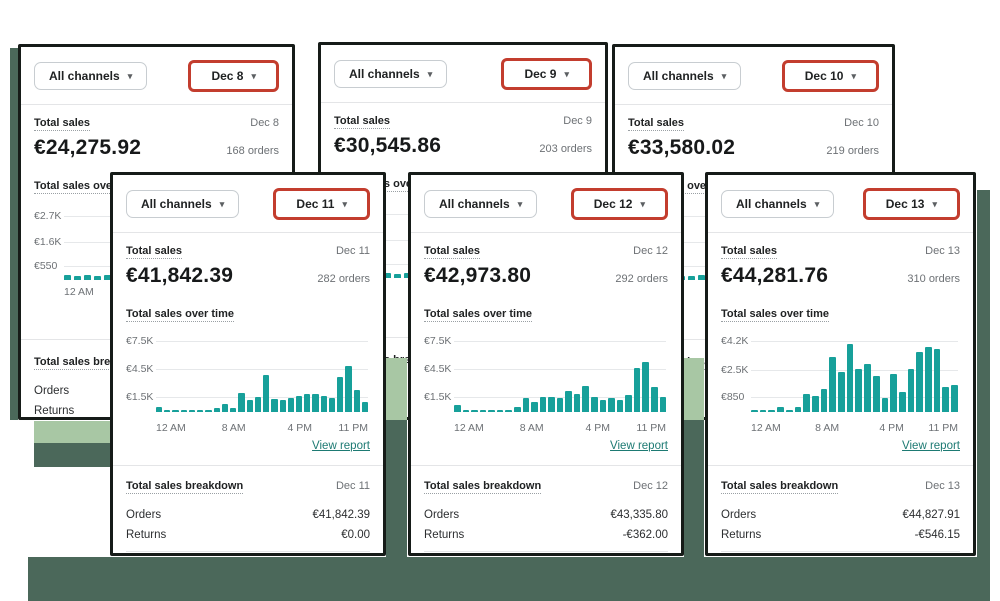 The width and height of the screenshot is (1000, 601). What do you see at coordinates (824, 76) in the screenshot?
I see `date-button-label: Dec 10` at bounding box center [824, 76].